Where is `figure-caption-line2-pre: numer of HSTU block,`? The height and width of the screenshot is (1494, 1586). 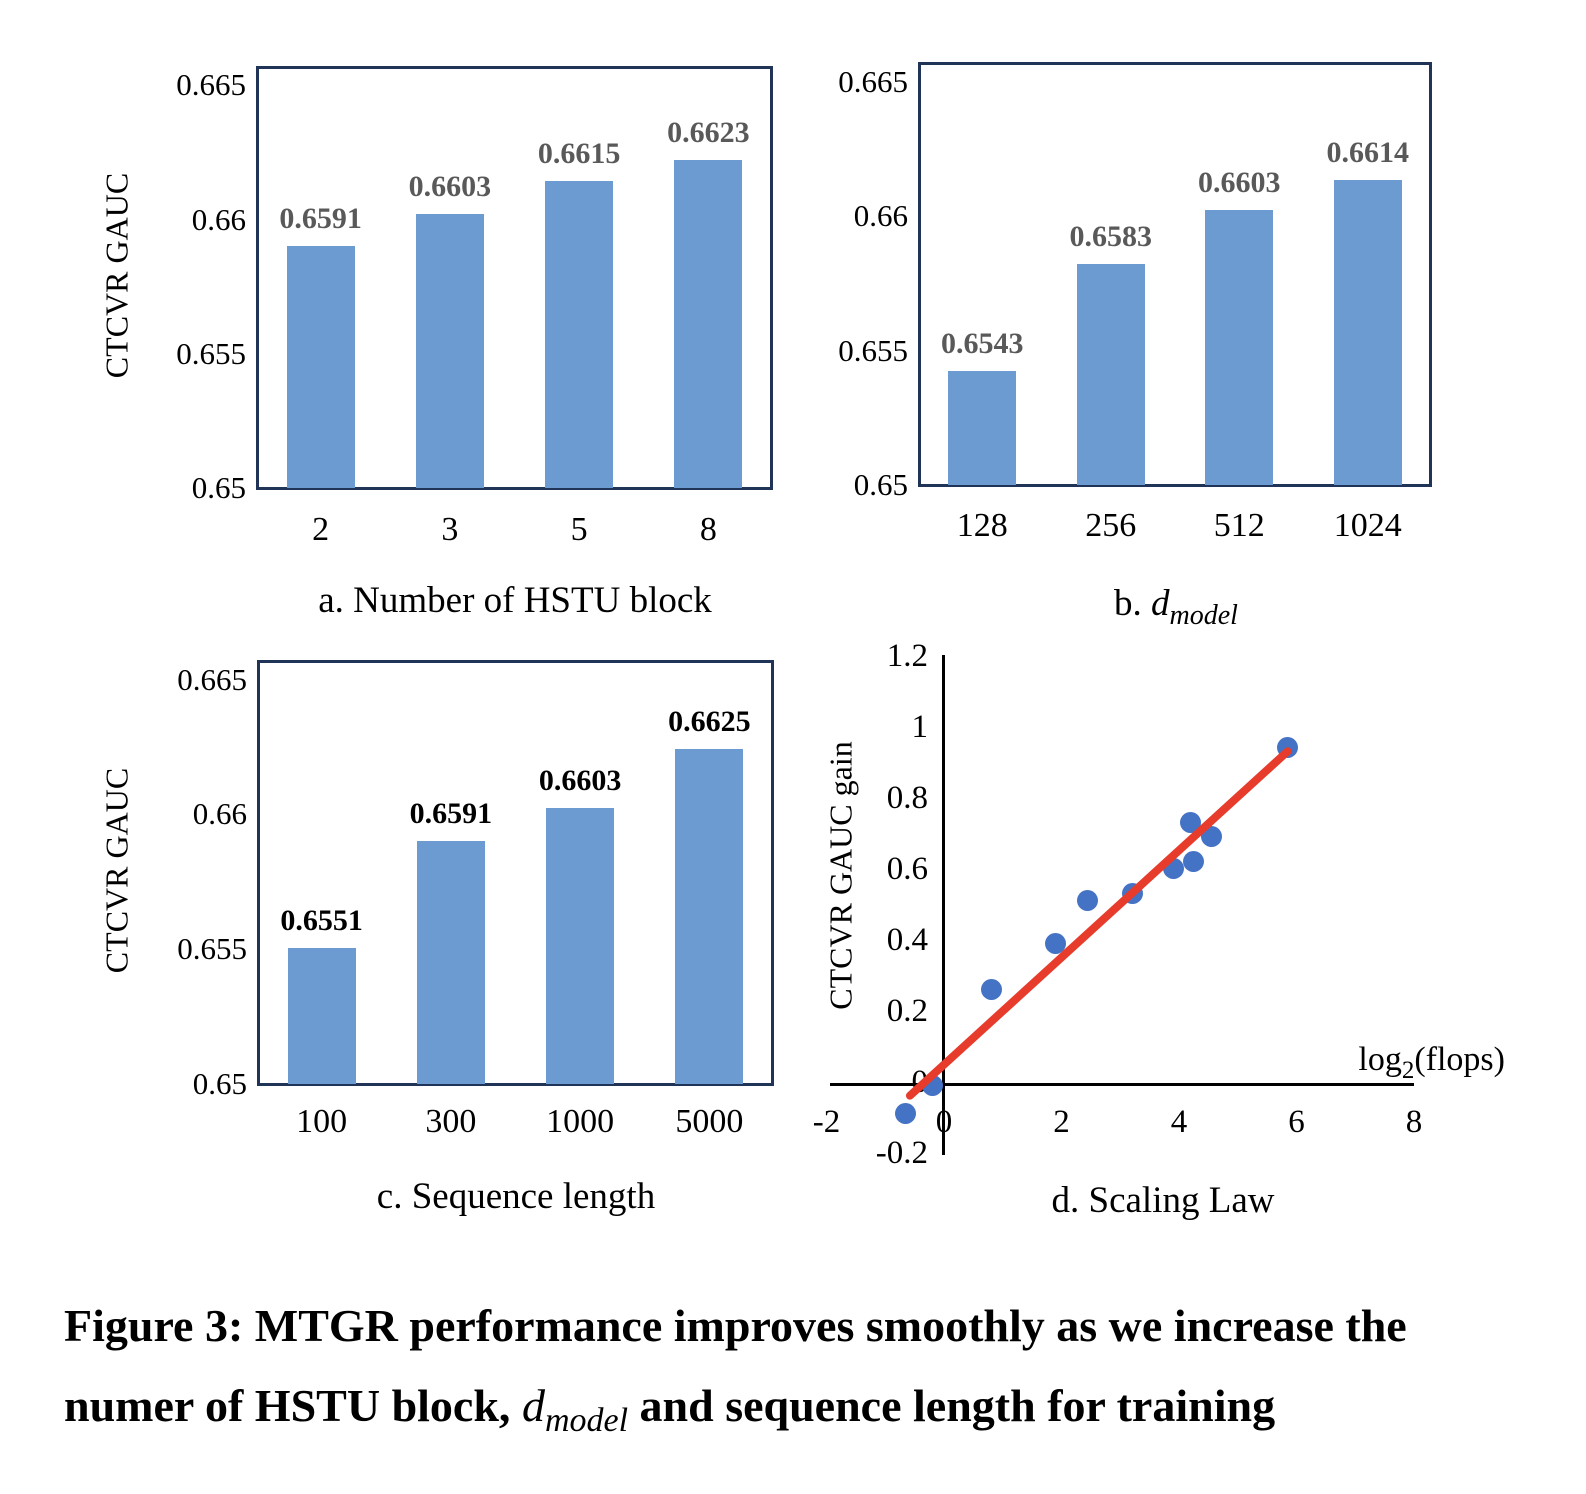 figure-caption-line2-pre: numer of HSTU block, is located at coordinates (293, 1405).